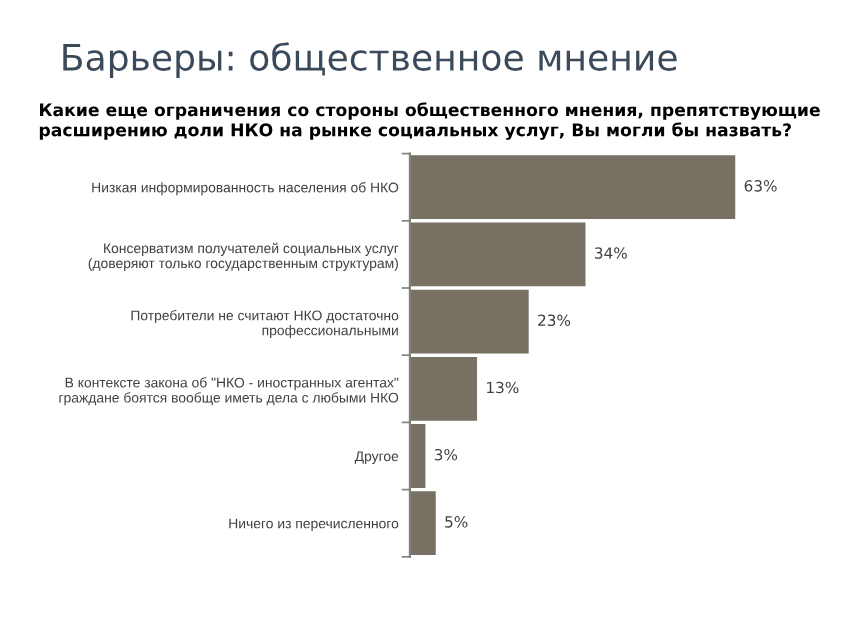 This screenshot has width=854, height=640. I want to click on chart-subtitle: Какие еще ограничения со стороны общественного мнения, препятствующие расширению доли НКО на рынке социальных услуг, Вы могли бы назвать?, so click(429, 121).